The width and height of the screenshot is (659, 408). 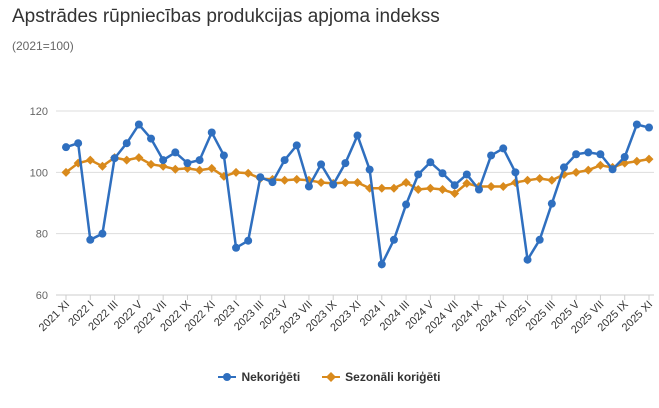 I want to click on y-tick-label: 60, so click(x=42, y=296).